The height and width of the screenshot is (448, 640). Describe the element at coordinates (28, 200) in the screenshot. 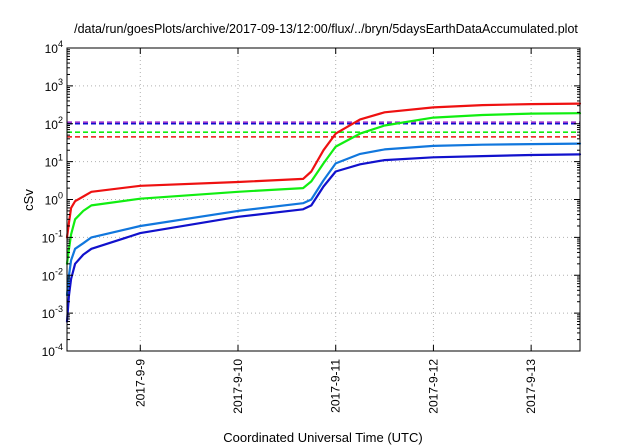

I see `y-axis-label: cSv` at that location.